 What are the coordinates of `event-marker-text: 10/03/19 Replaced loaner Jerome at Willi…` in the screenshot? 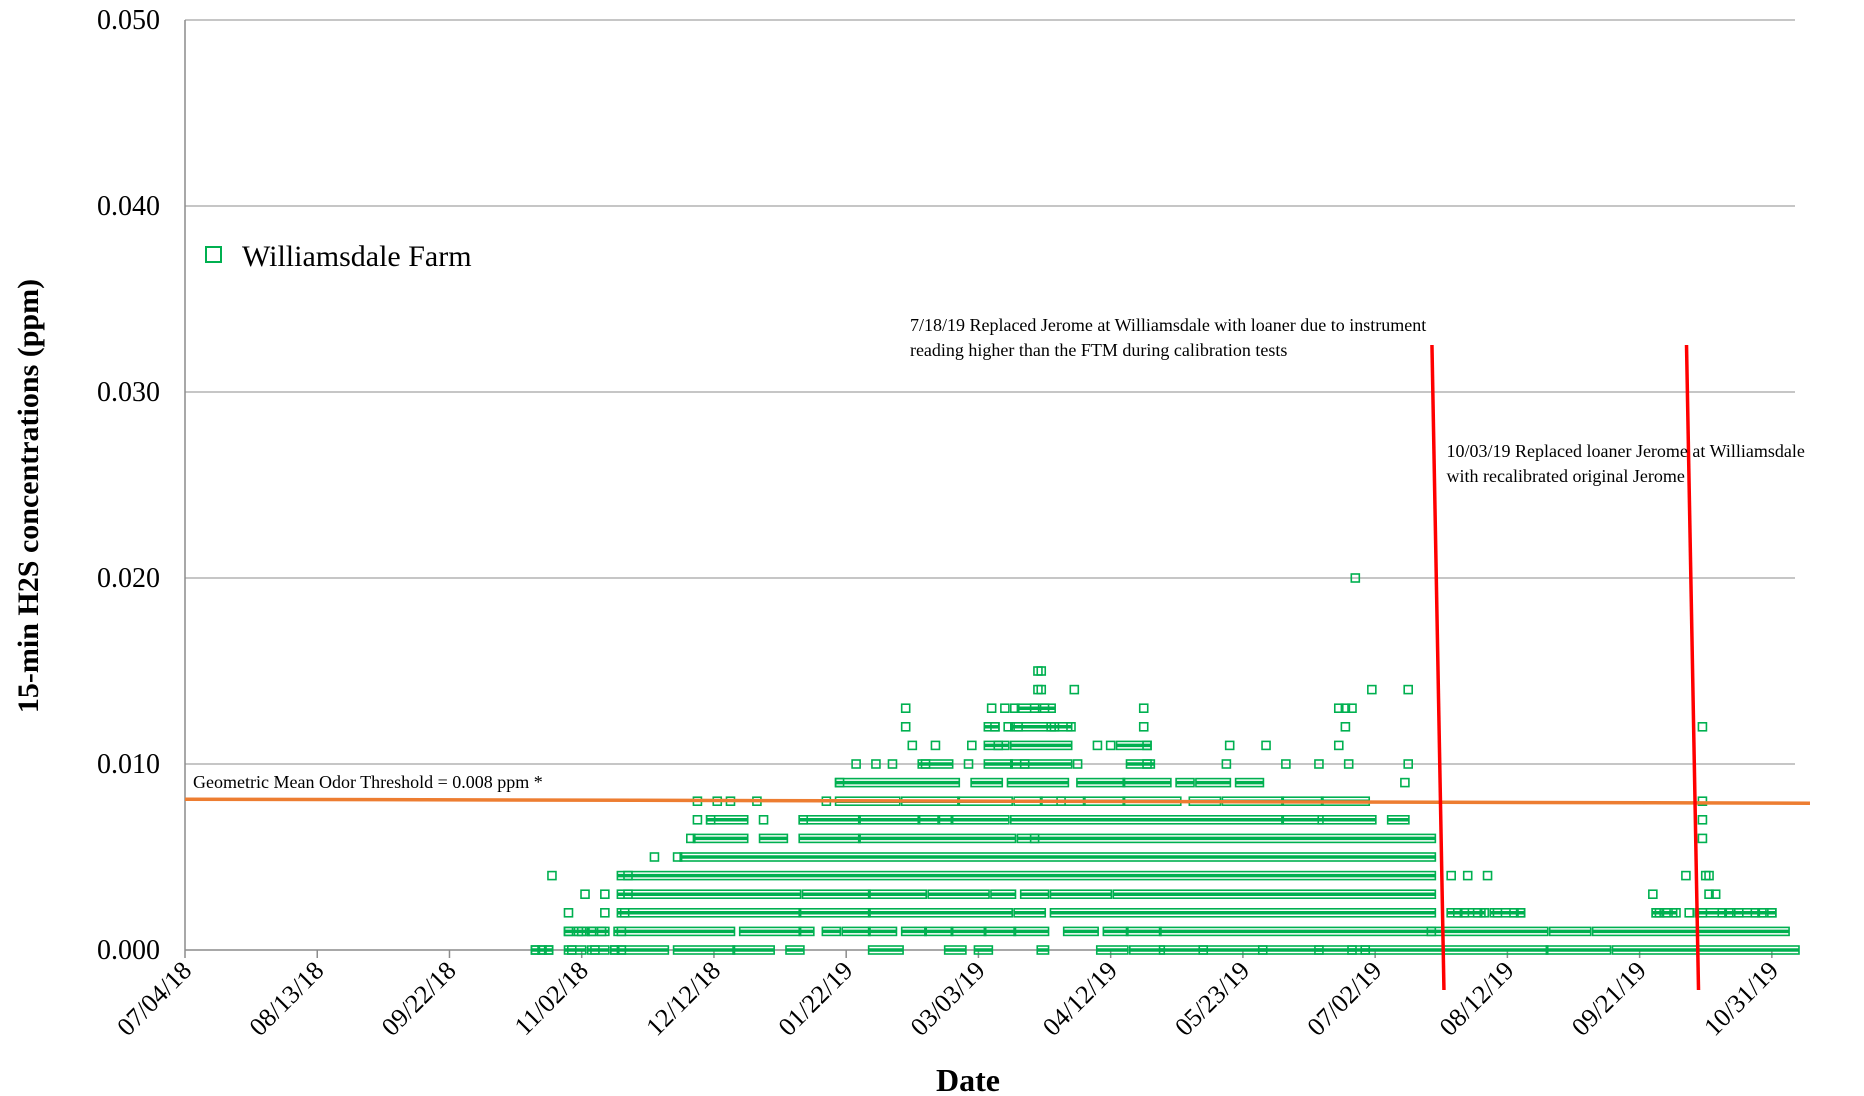 It's located at (1626, 451).